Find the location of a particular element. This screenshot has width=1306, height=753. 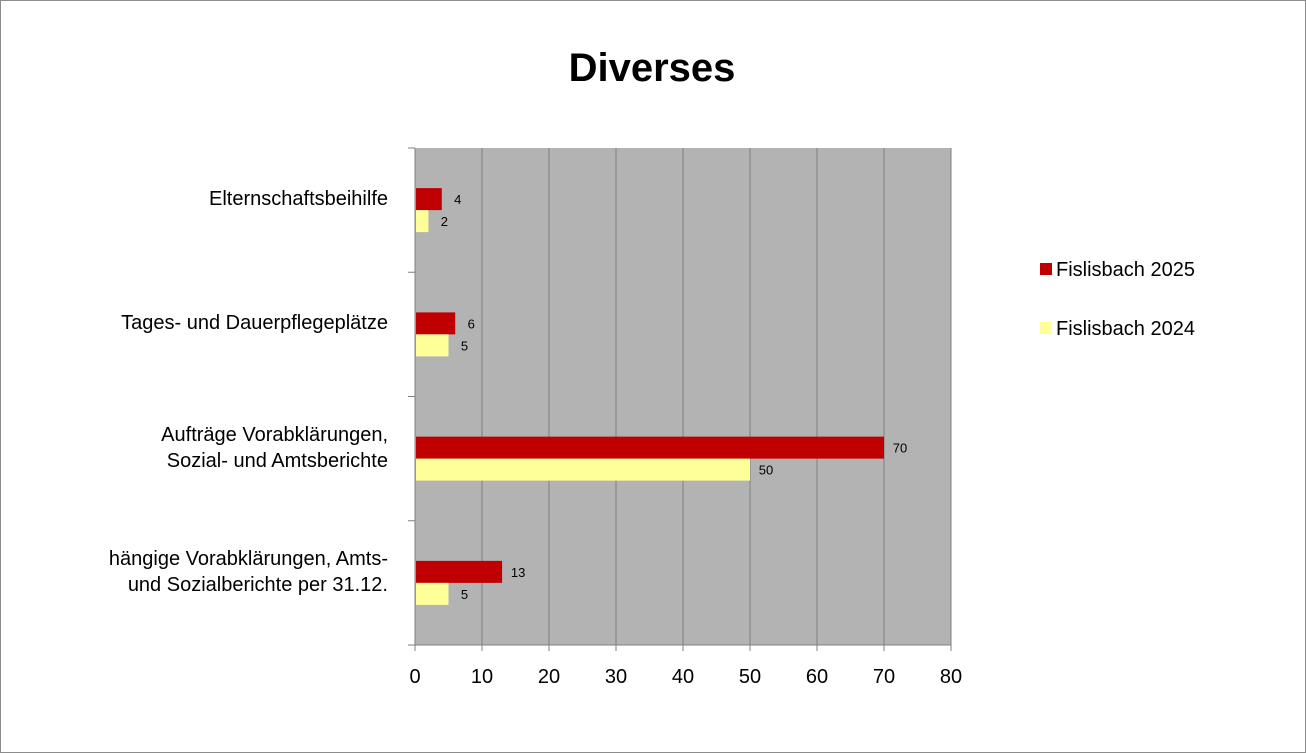

data-label: 70 is located at coordinates (900, 448).